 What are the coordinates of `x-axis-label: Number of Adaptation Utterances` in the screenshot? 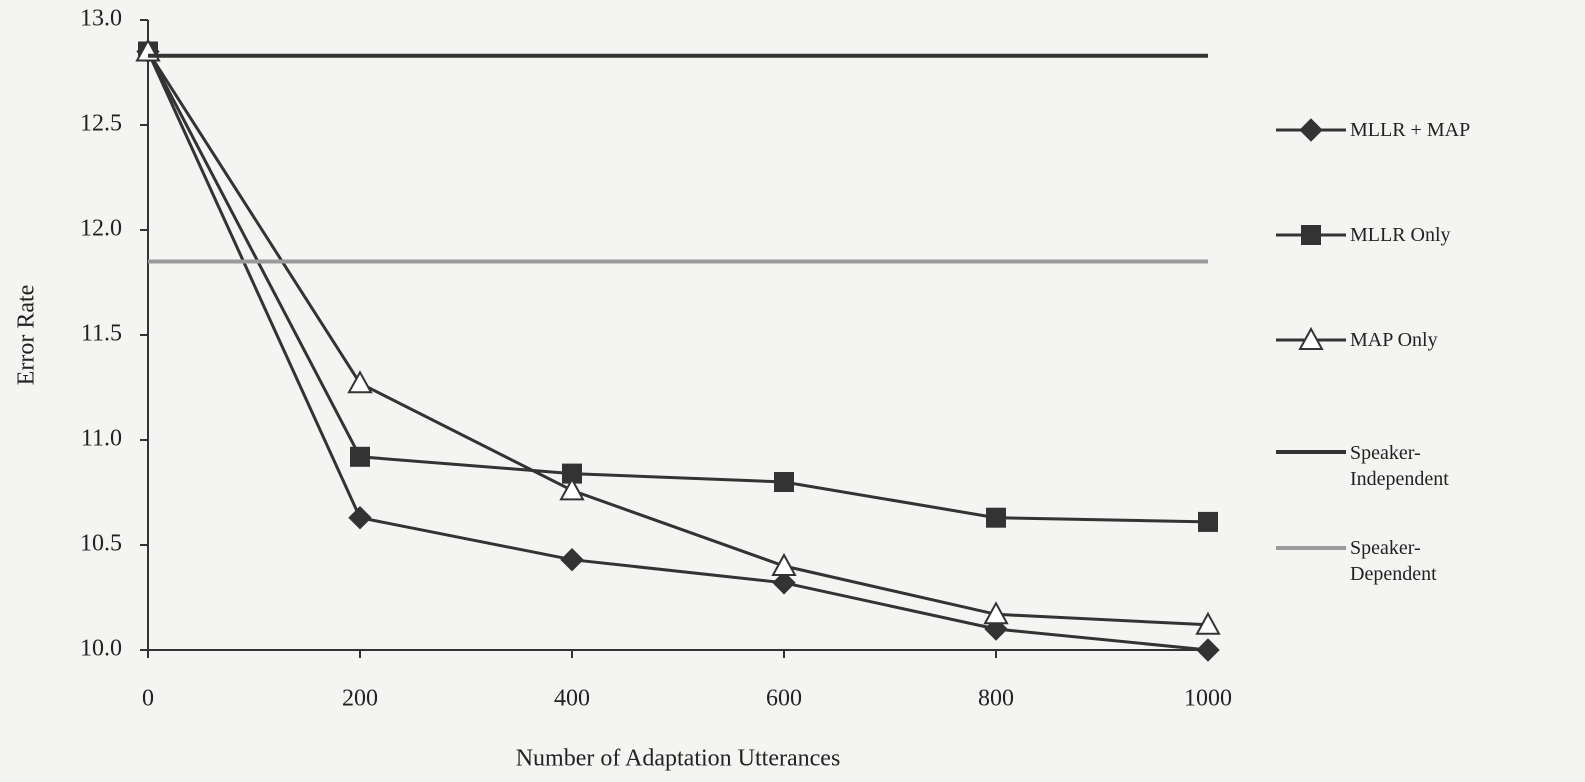 It's located at (678, 759).